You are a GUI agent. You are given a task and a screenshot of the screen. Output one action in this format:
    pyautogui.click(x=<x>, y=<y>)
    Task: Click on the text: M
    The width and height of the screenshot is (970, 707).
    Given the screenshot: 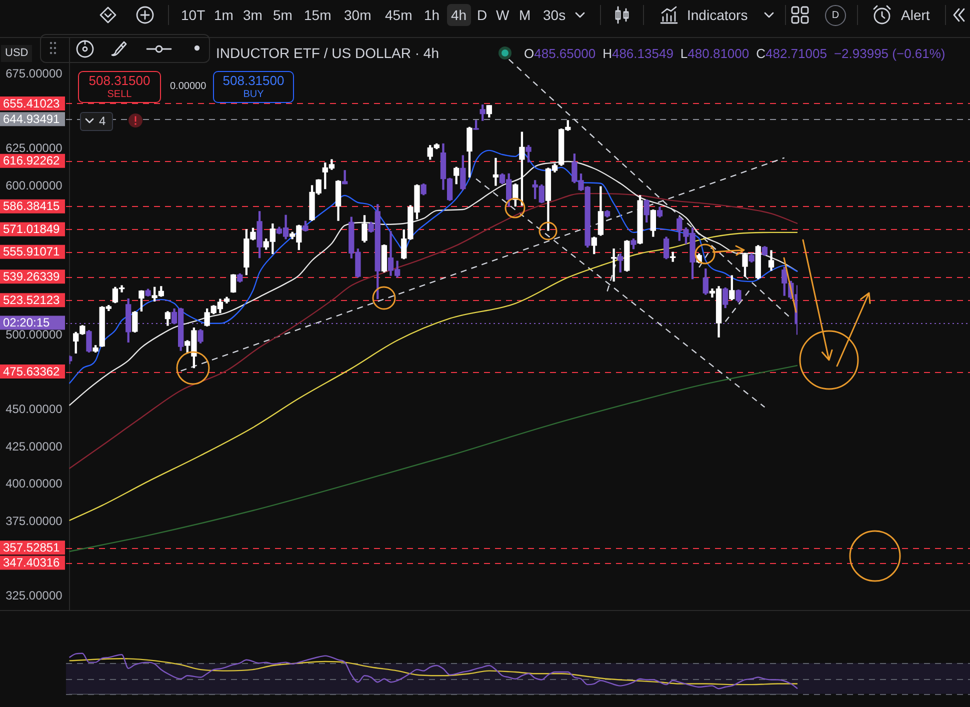 What is the action you would take?
    pyautogui.click(x=525, y=15)
    